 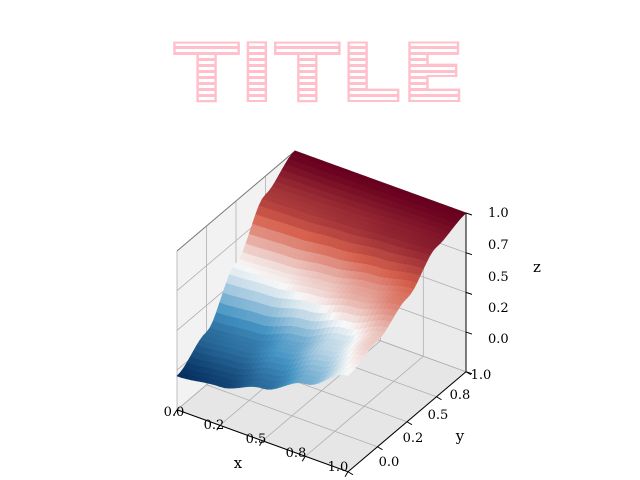 What do you see at coordinates (498, 308) in the screenshot?
I see `z-tick-label: 0.2` at bounding box center [498, 308].